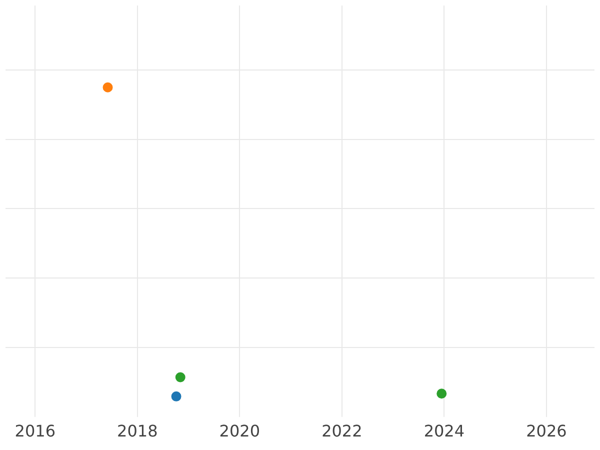  I want to click on x-tick-label: 2020, so click(239, 431).